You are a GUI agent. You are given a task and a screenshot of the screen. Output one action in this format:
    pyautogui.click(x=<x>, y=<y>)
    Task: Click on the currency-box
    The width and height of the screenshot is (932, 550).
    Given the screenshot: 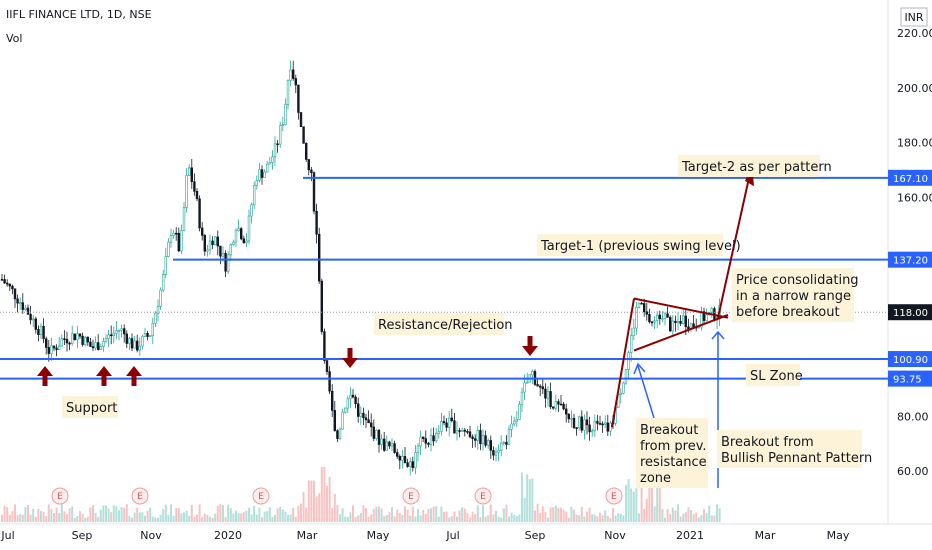 What is the action you would take?
    pyautogui.click(x=914, y=17)
    